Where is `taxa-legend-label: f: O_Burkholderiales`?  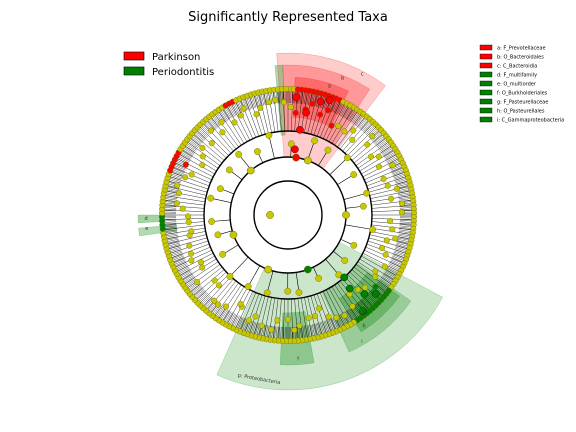
taxa-legend-label: f: O_Burkholderiales is located at coordinates (522, 94).